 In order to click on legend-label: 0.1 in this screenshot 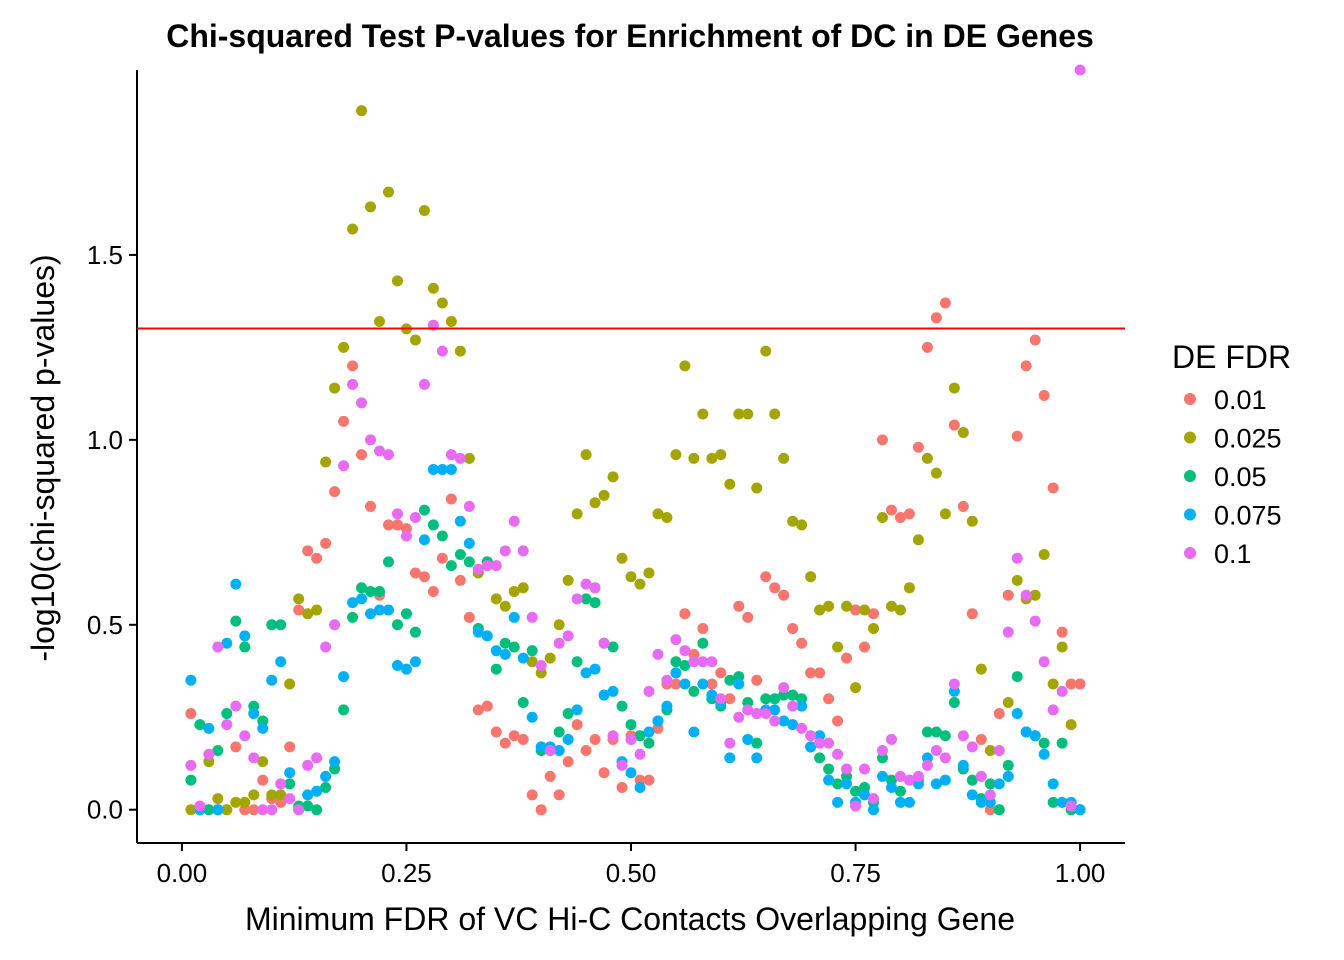, I will do `click(1233, 554)`.